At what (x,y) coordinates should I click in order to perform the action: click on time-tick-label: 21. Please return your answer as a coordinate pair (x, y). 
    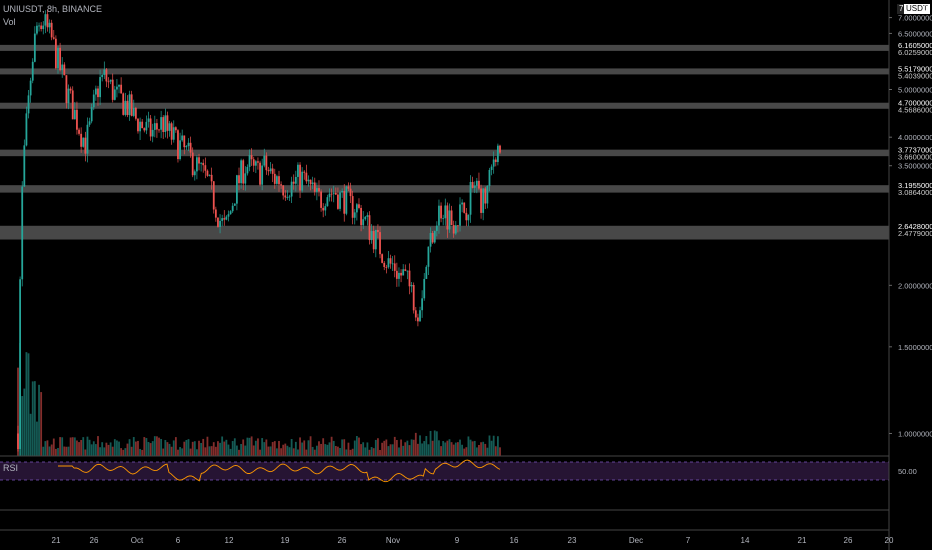
    Looking at the image, I should click on (802, 540).